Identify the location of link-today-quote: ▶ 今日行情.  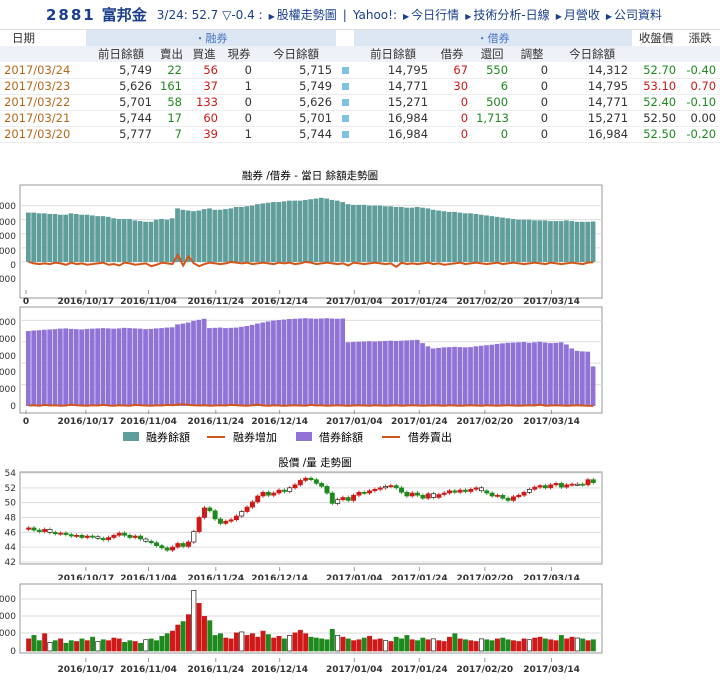
(431, 15).